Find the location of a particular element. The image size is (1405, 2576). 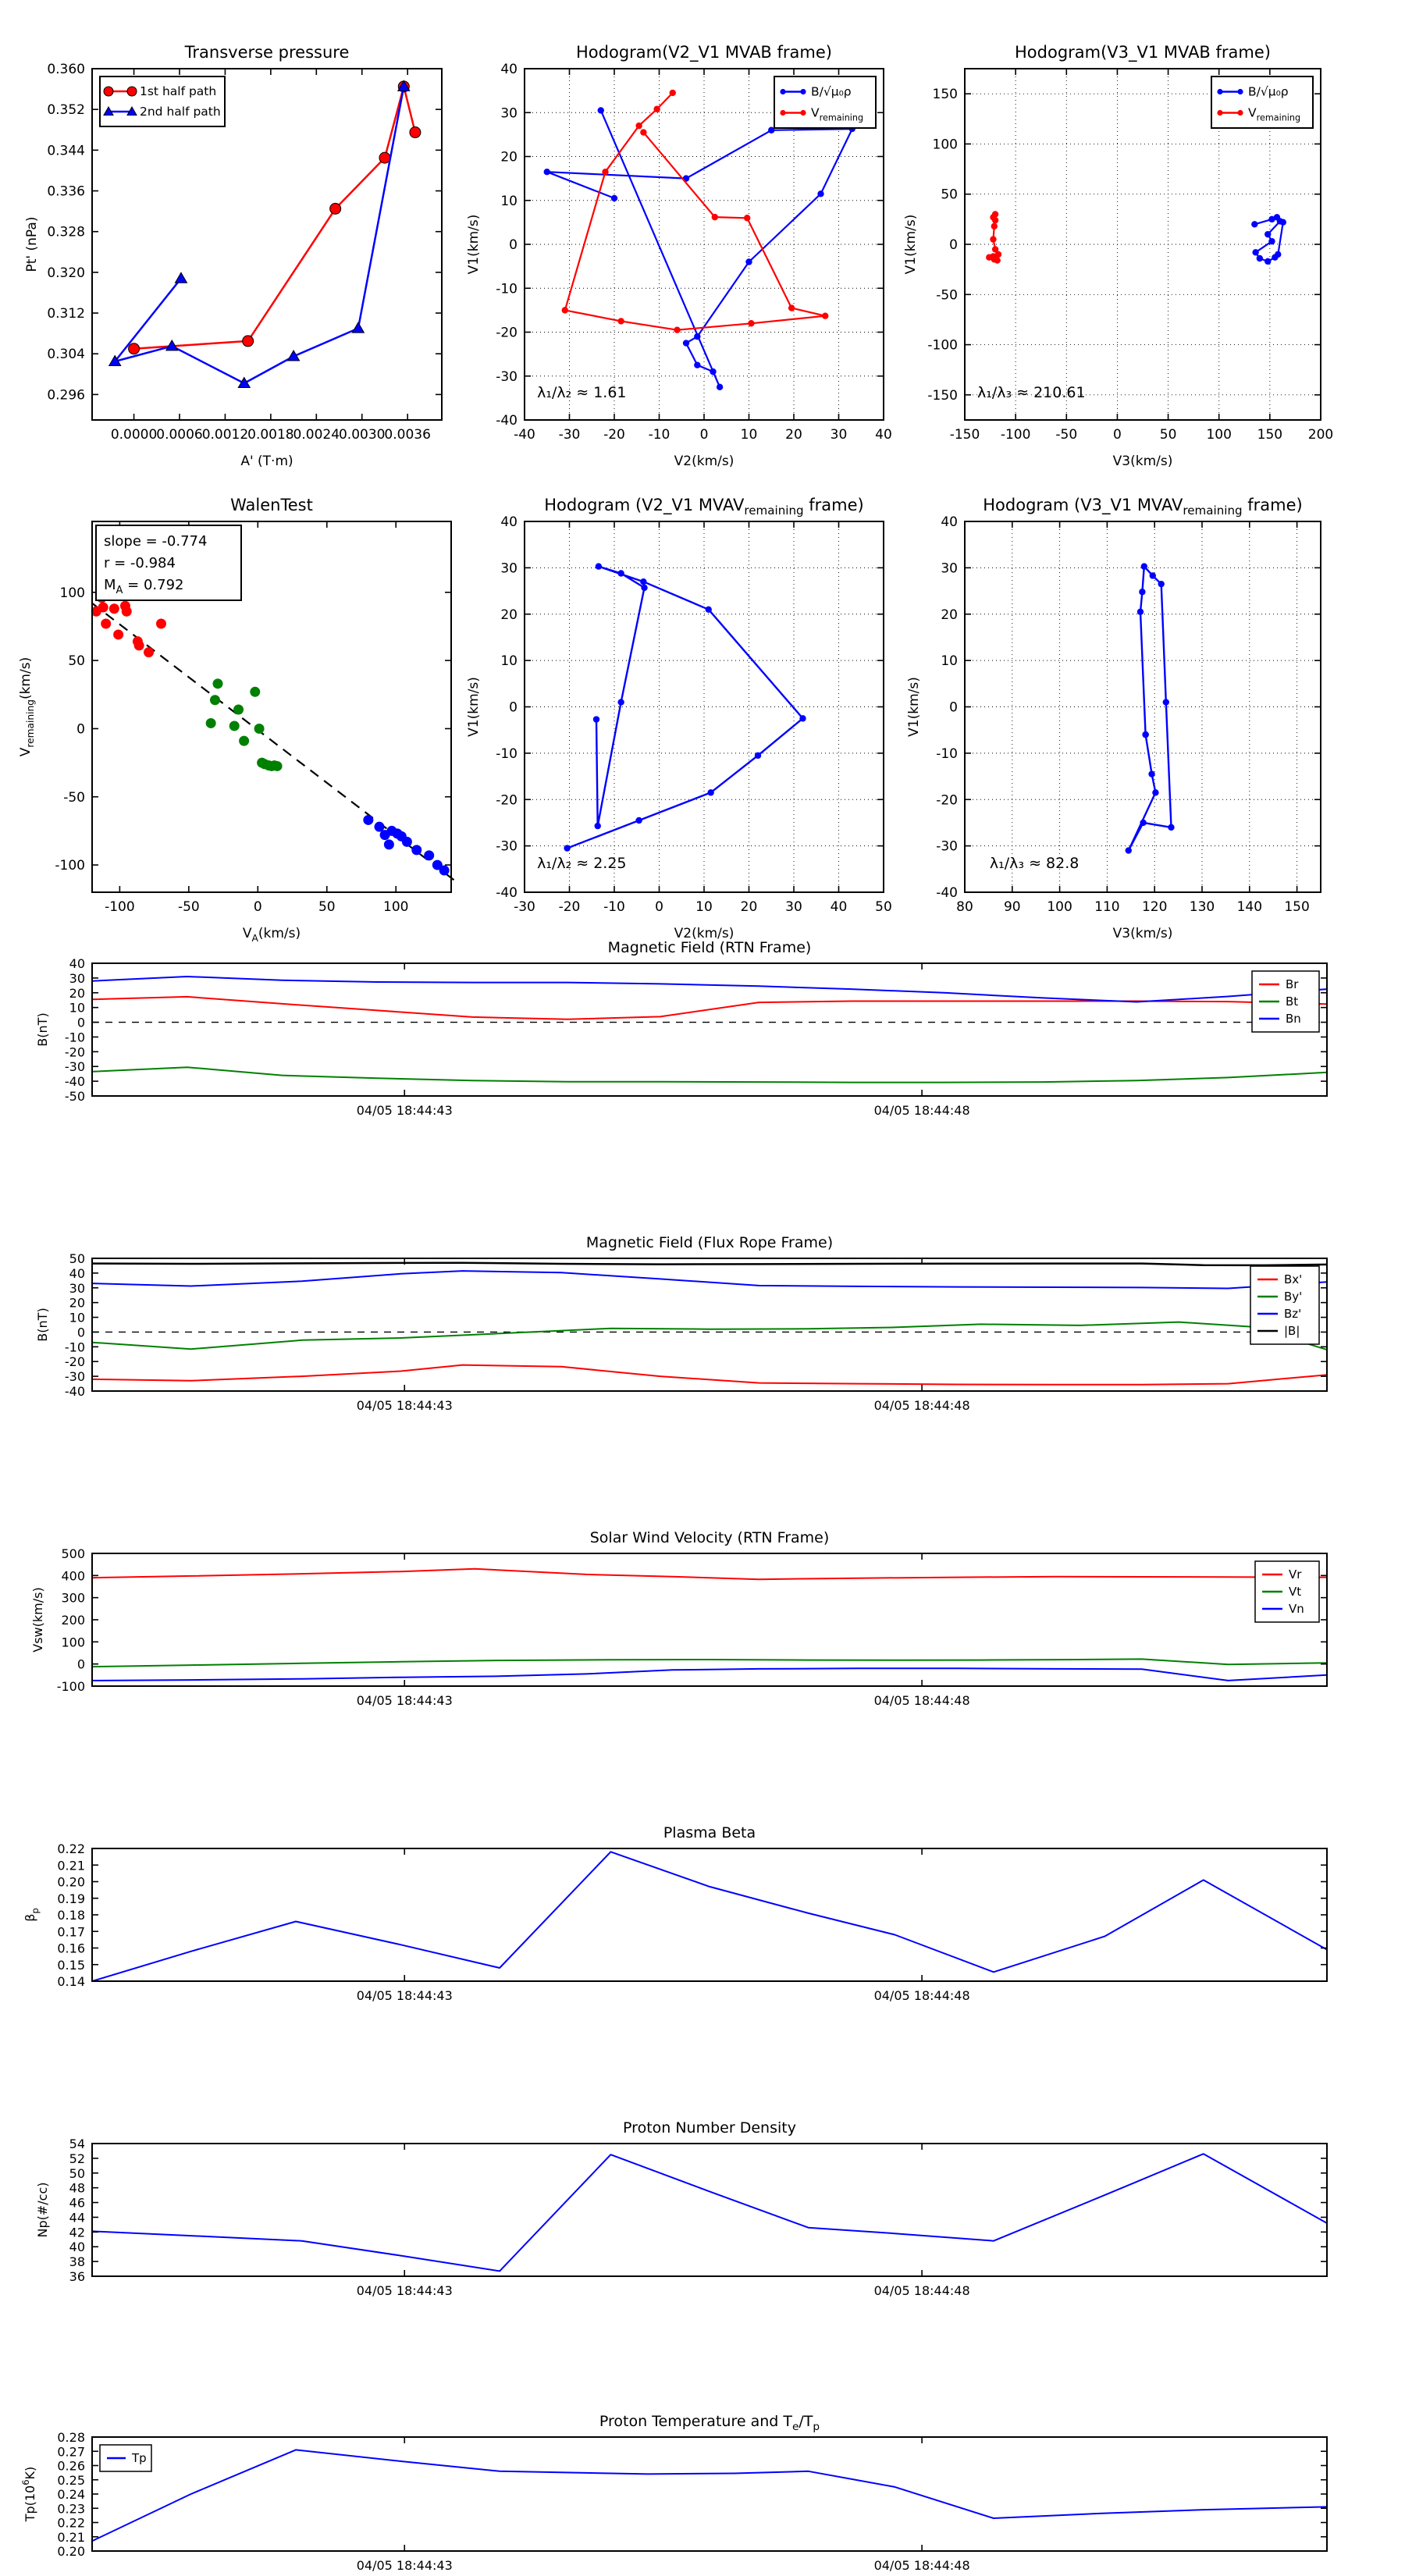

series-1st-half-path is located at coordinates (275, 217).